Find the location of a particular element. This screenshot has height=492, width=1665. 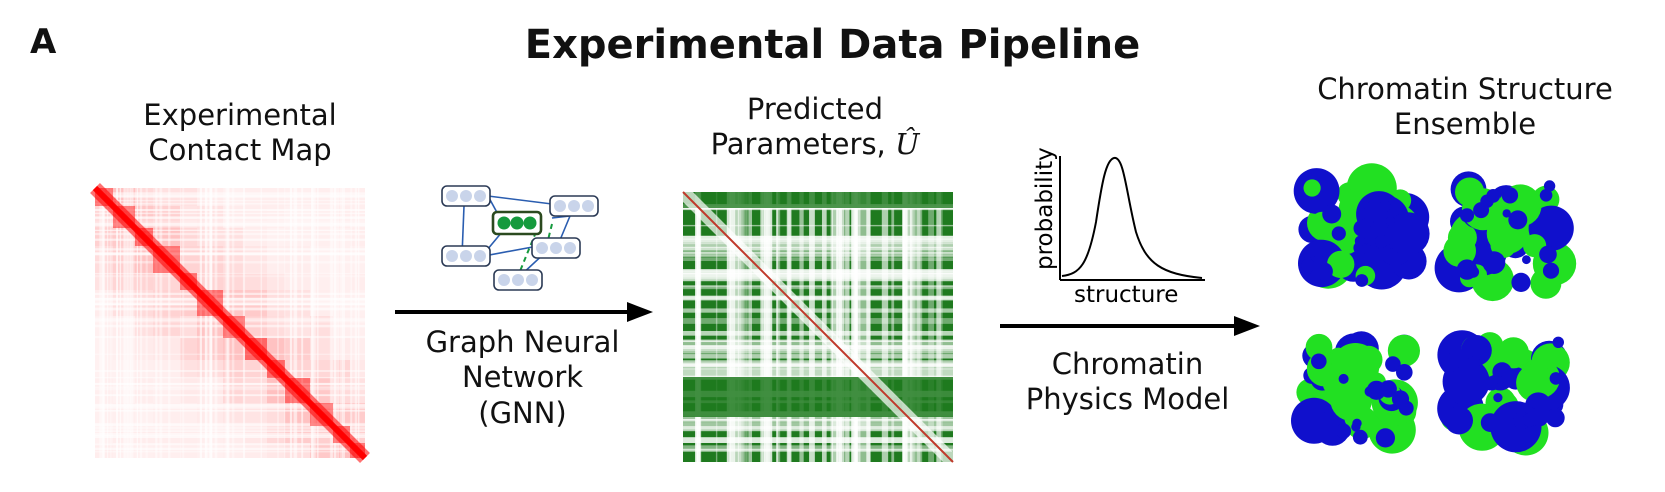

graph-neural-network-icon is located at coordinates (520, 238).